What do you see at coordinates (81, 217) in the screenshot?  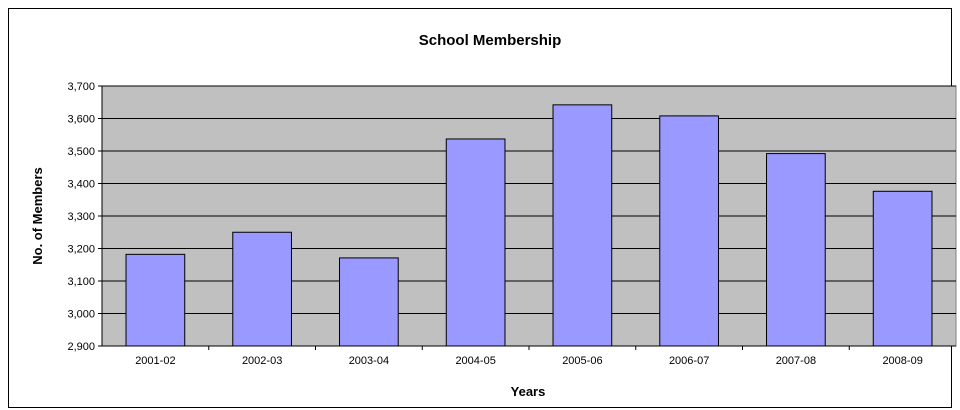 I see `y-tick-label: 3,300` at bounding box center [81, 217].